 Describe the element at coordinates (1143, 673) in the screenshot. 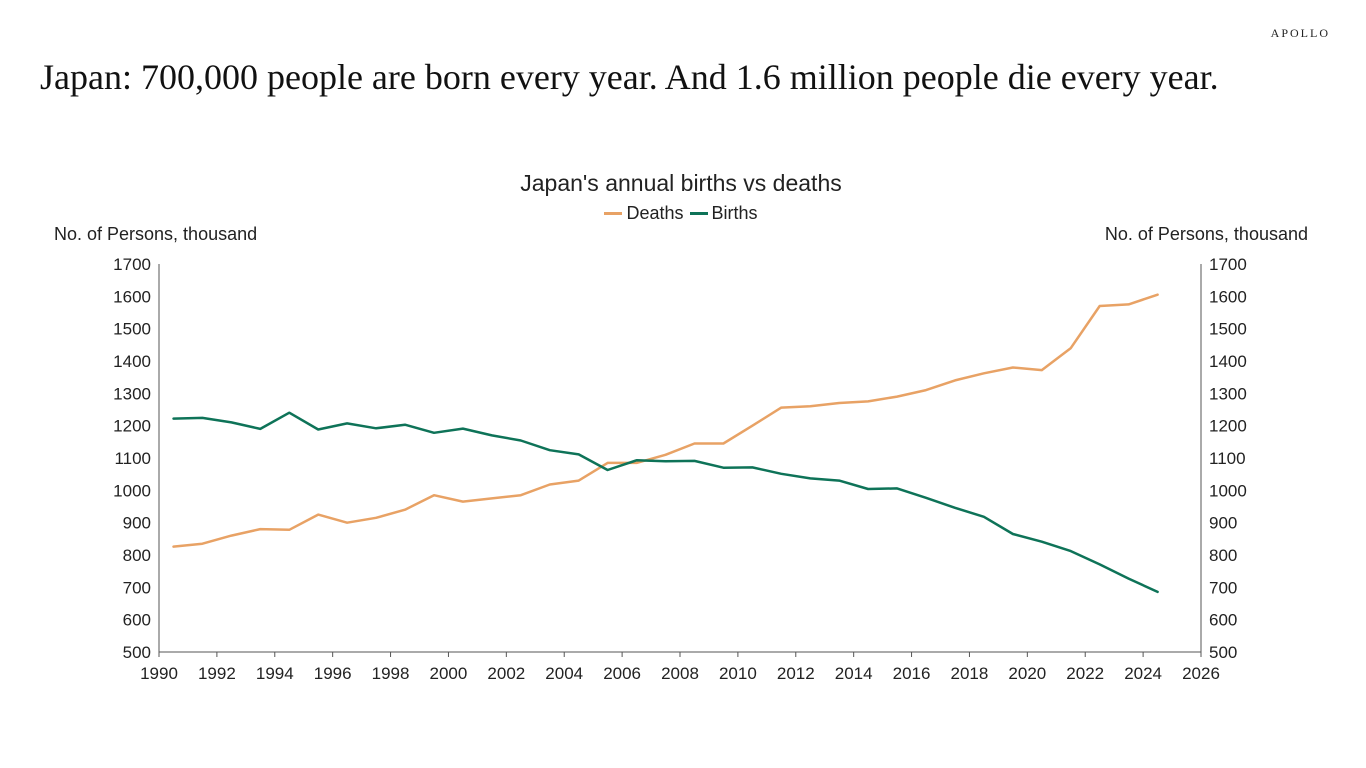

I see `x-tick-label: 2024` at that location.